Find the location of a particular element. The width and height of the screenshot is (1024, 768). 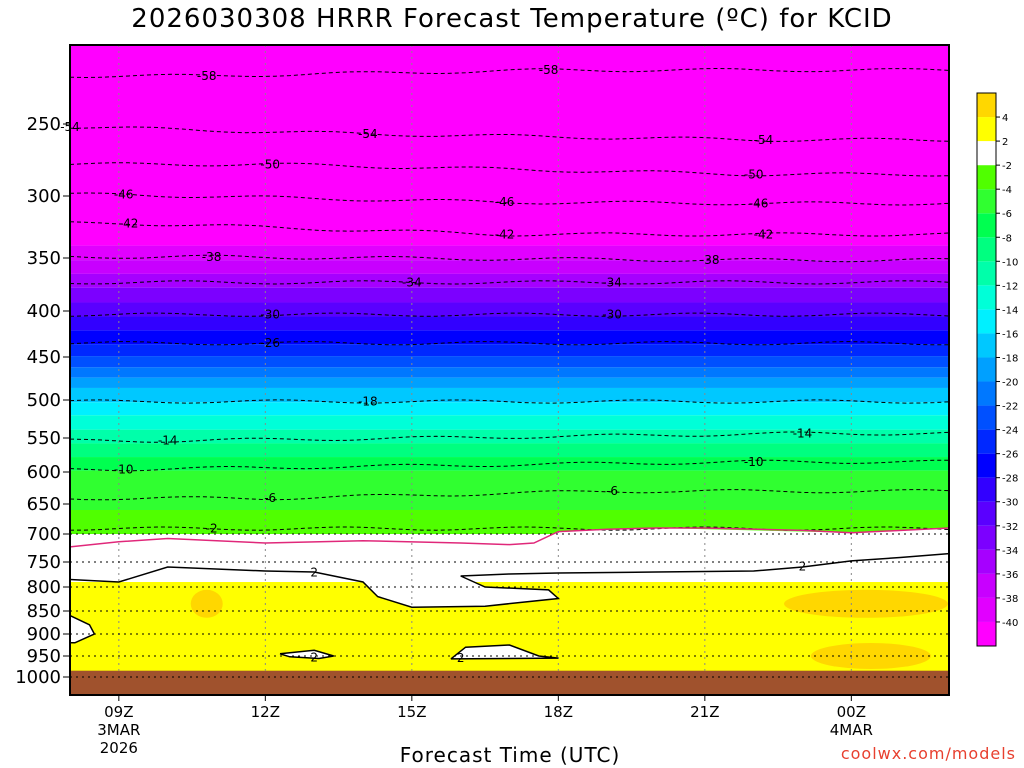

y-tick-label: 750 is located at coordinates (44, 562).